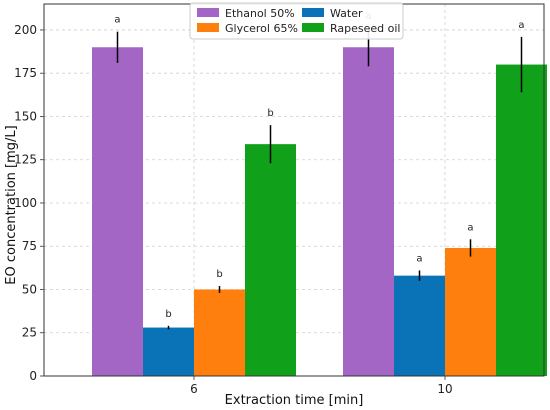 The image size is (550, 410). Describe the element at coordinates (29, 246) in the screenshot. I see `y-tick-label: 75` at that location.